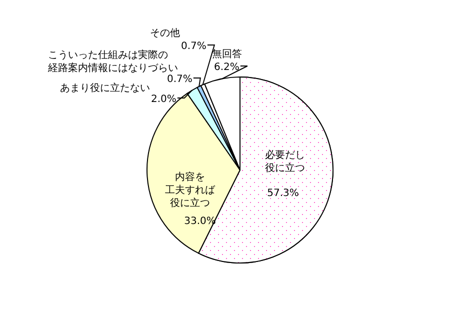  Describe the element at coordinates (227, 54) in the screenshot. I see `slice-label: 無回答` at that location.